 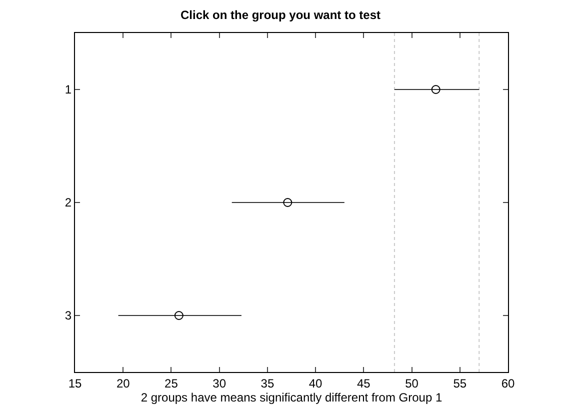 What do you see at coordinates (460, 383) in the screenshot?
I see `x-tick-label: 55` at bounding box center [460, 383].